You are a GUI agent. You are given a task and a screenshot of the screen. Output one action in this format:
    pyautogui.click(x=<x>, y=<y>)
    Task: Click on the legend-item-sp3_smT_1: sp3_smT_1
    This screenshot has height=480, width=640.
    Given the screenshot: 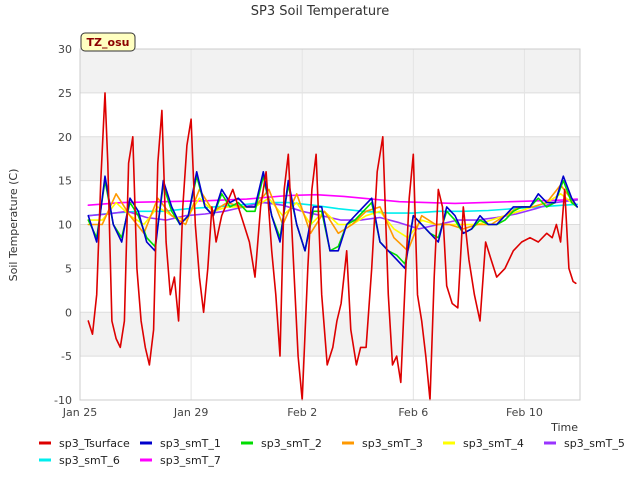 What is the action you would take?
    pyautogui.click(x=180, y=443)
    